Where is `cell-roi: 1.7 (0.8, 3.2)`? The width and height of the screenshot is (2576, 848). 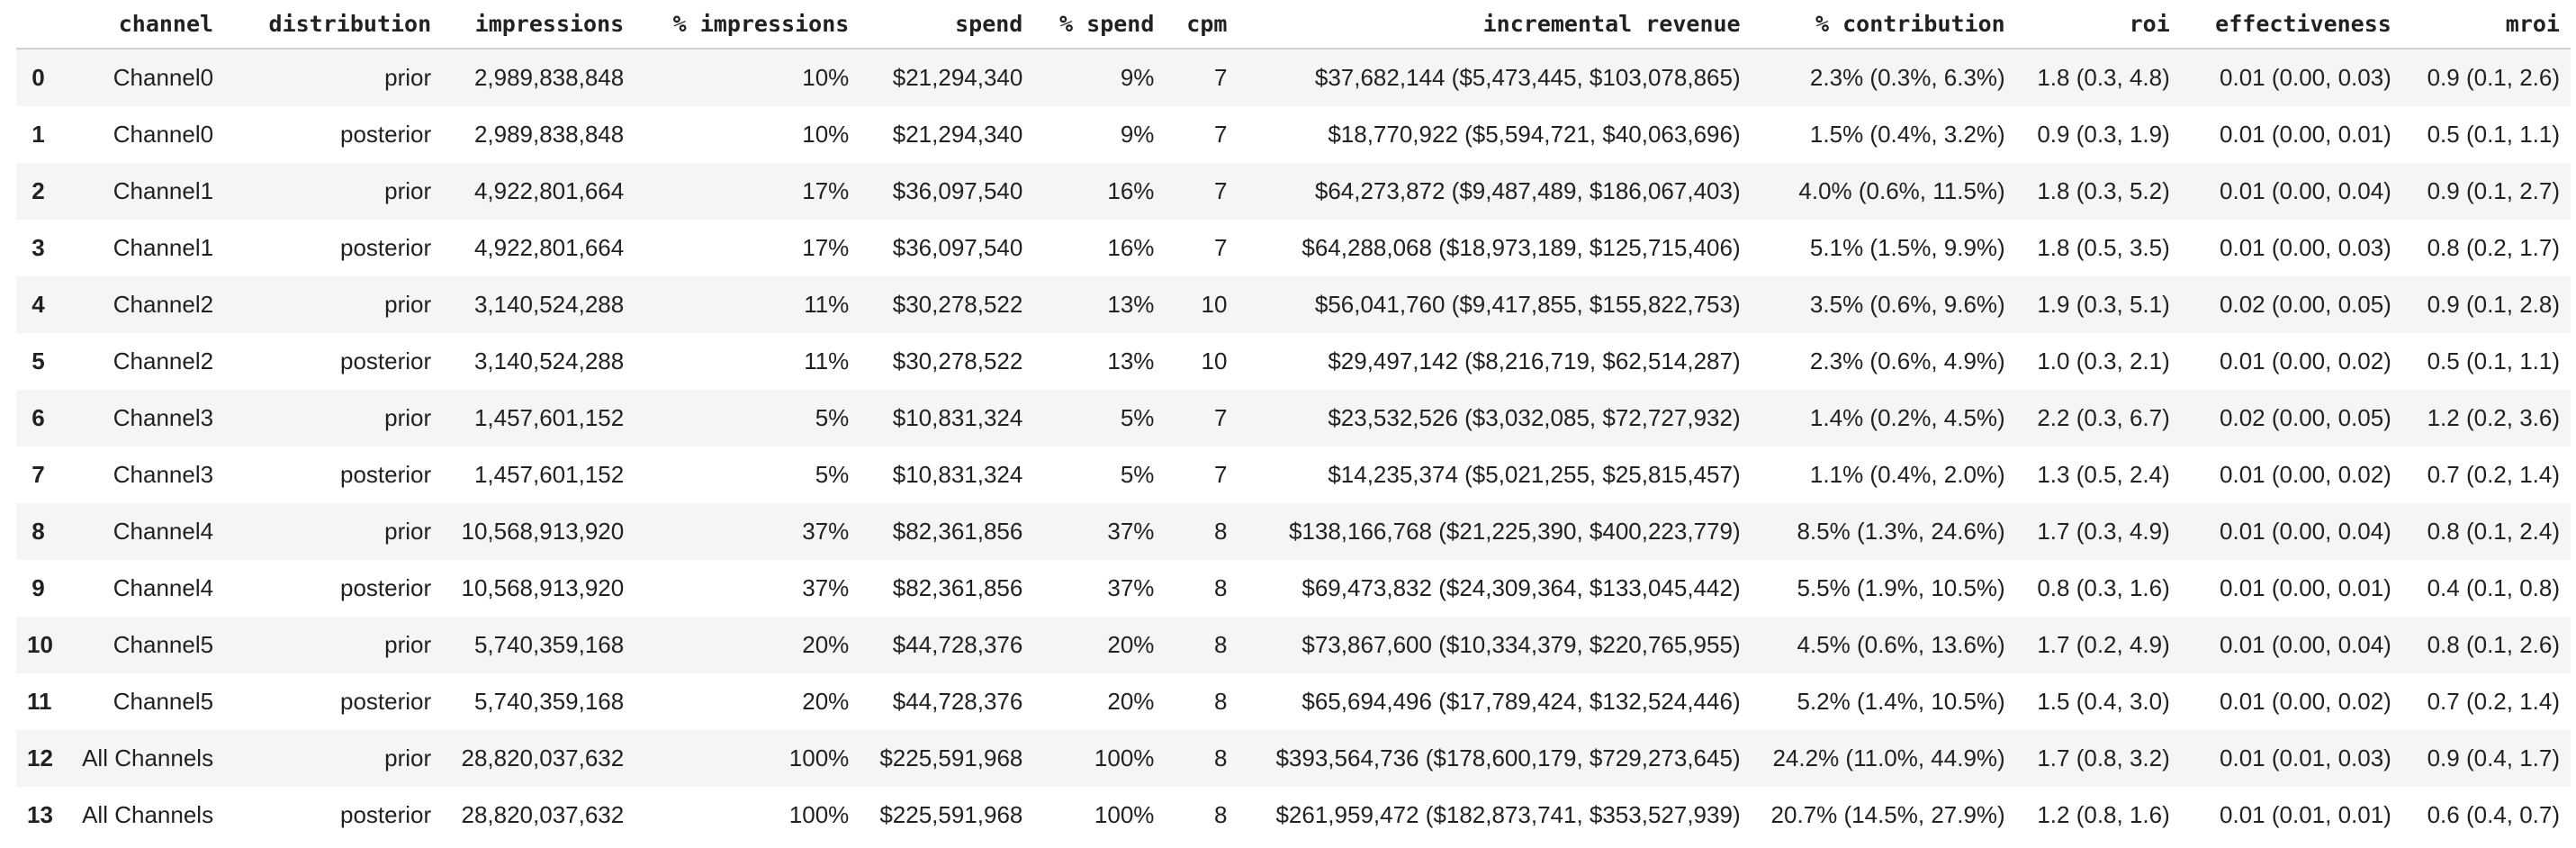 cell-roi: 1.7 (0.8, 3.2) is located at coordinates (2103, 758).